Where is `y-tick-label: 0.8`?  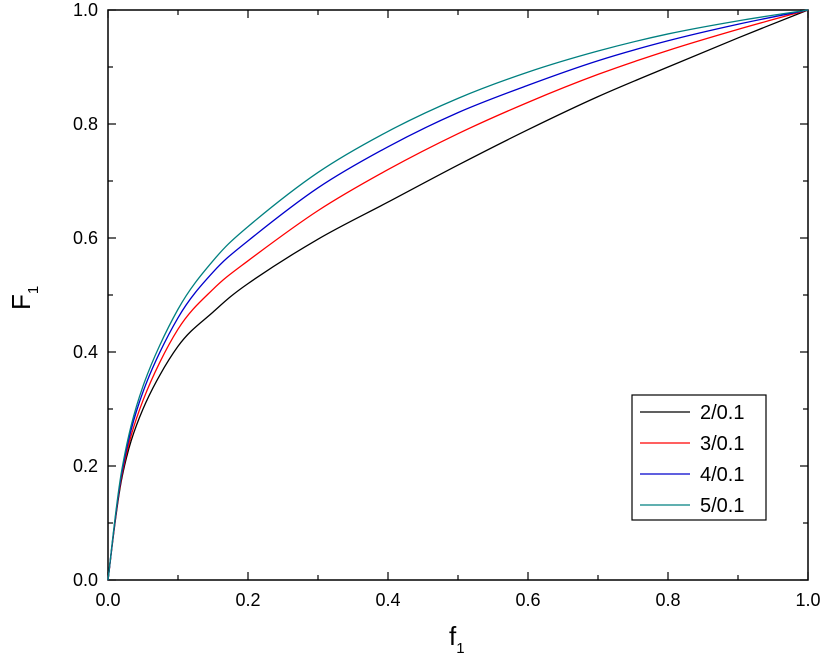 y-tick-label: 0.8 is located at coordinates (85, 124).